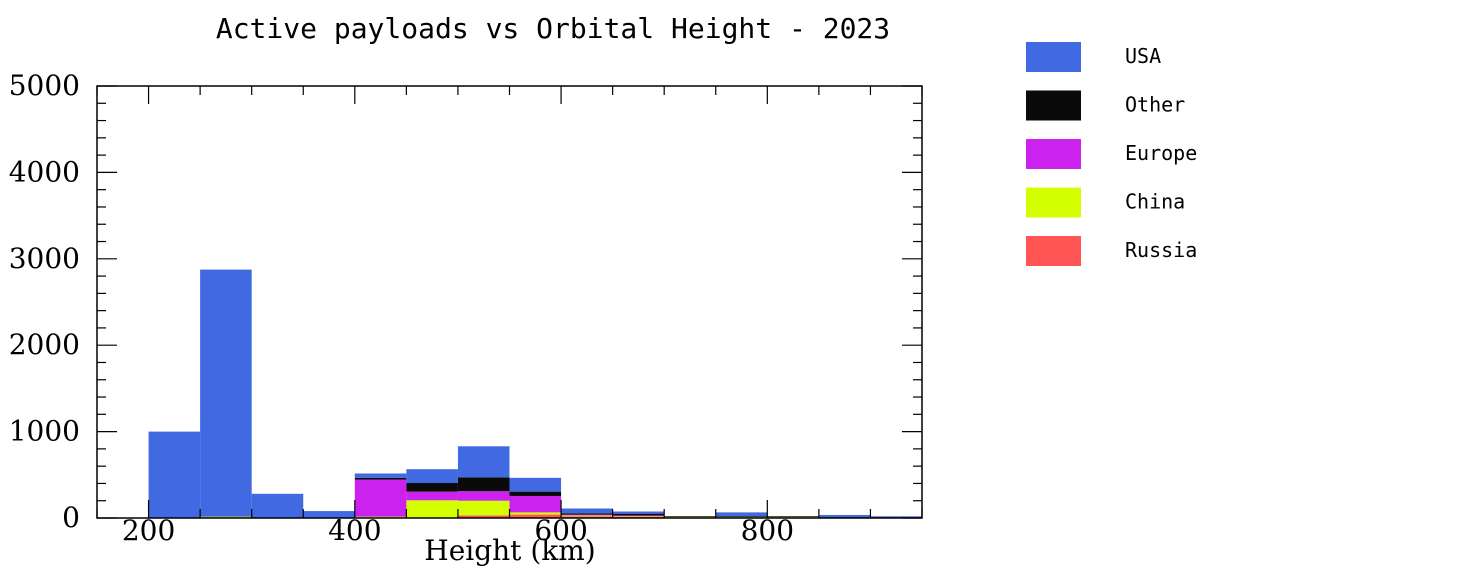  Describe the element at coordinates (553, 28) in the screenshot. I see `chart-title: Active payloads vs Orbital Height - 2023` at that location.